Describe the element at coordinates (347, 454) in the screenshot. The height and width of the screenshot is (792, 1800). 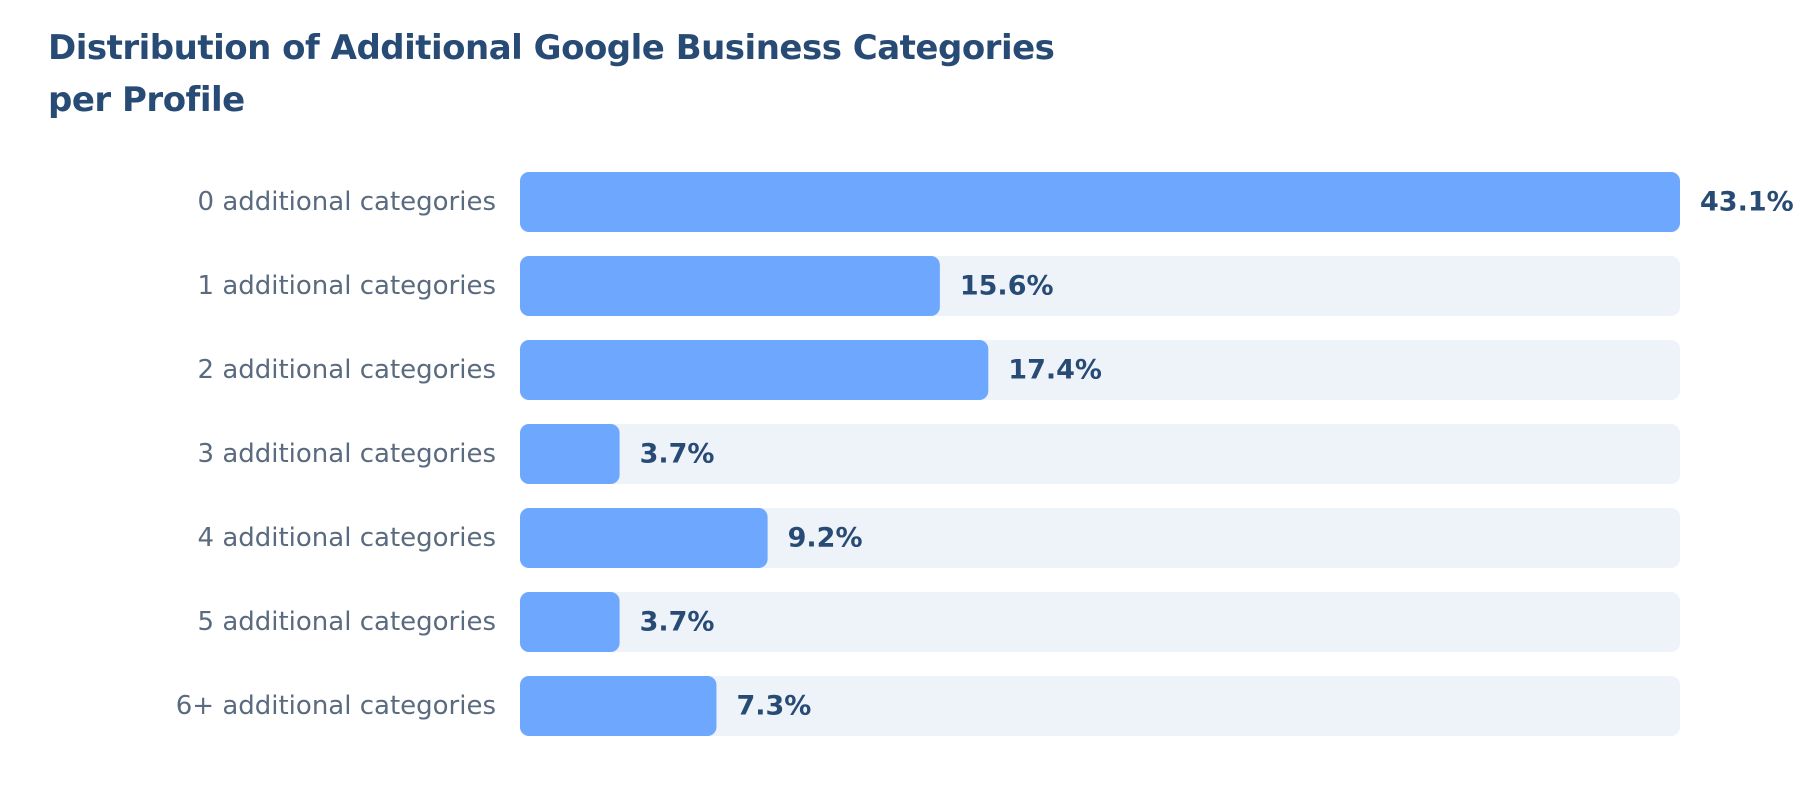
I see `category-label: 3 additional categories` at that location.